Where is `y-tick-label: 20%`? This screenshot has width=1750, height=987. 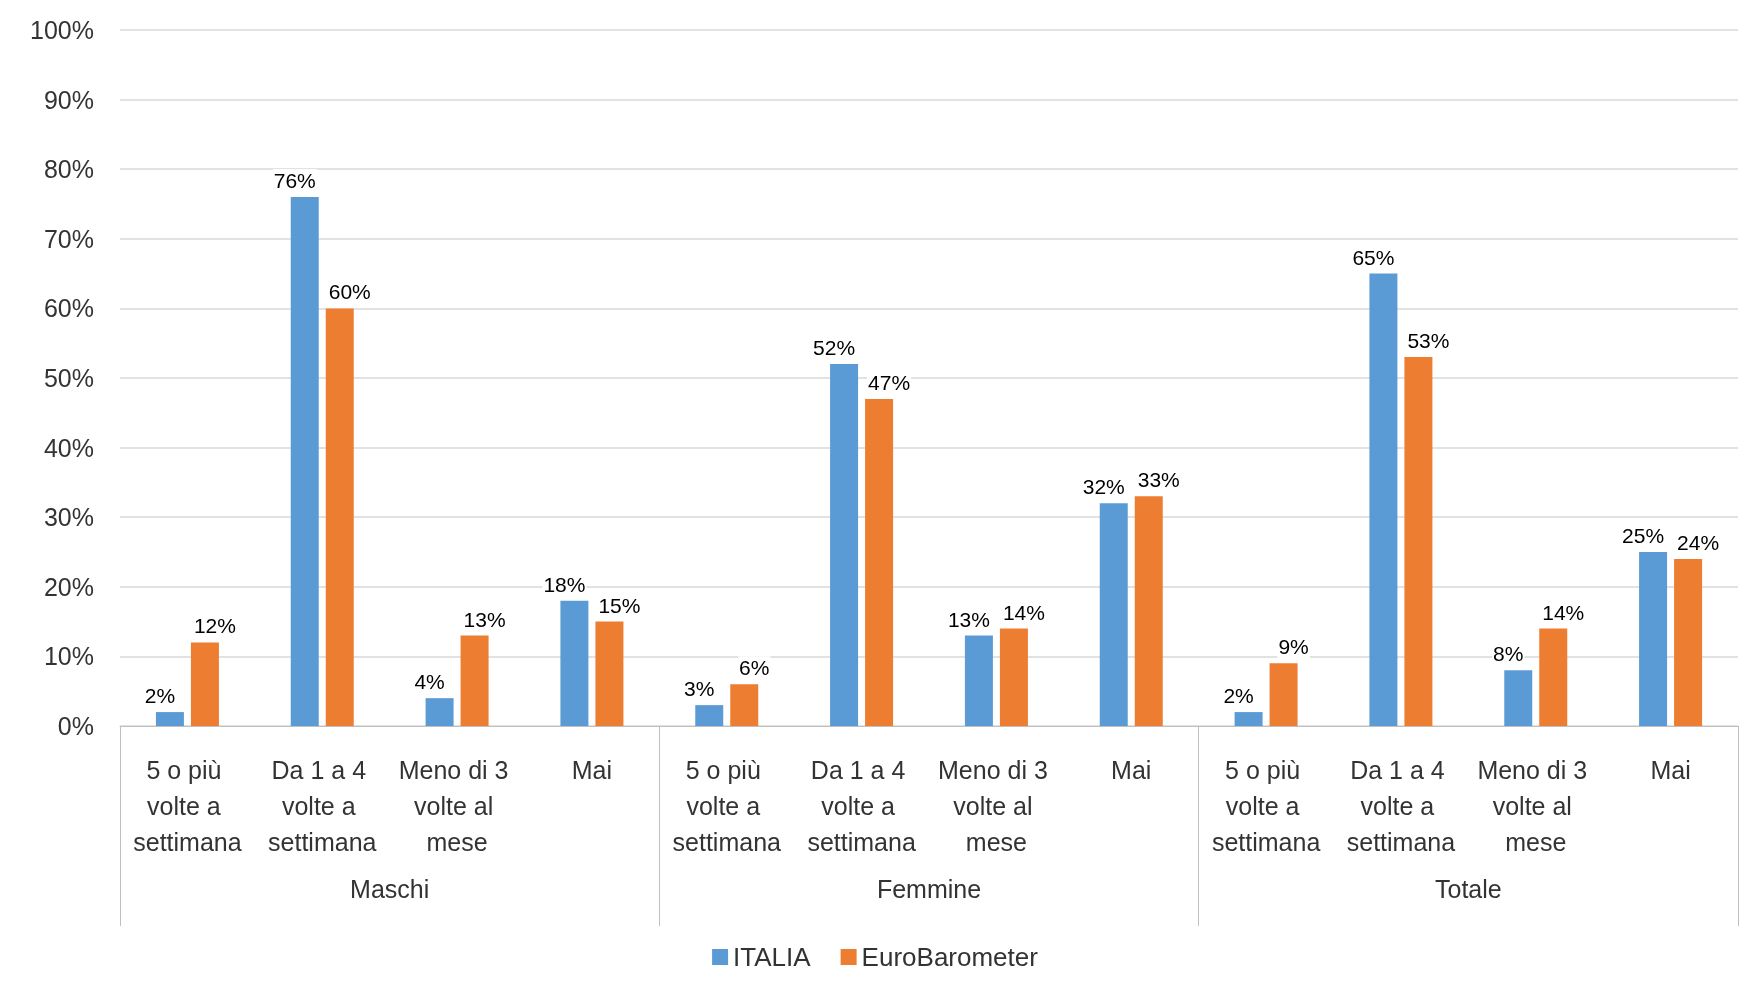
y-tick-label: 20% is located at coordinates (68, 586).